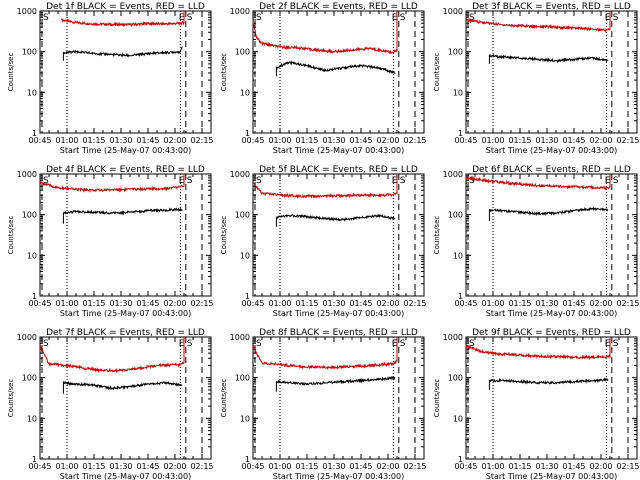  I want to click on chart-title: Det 2f BLACK = Events, RED = LLD, so click(338, 7).